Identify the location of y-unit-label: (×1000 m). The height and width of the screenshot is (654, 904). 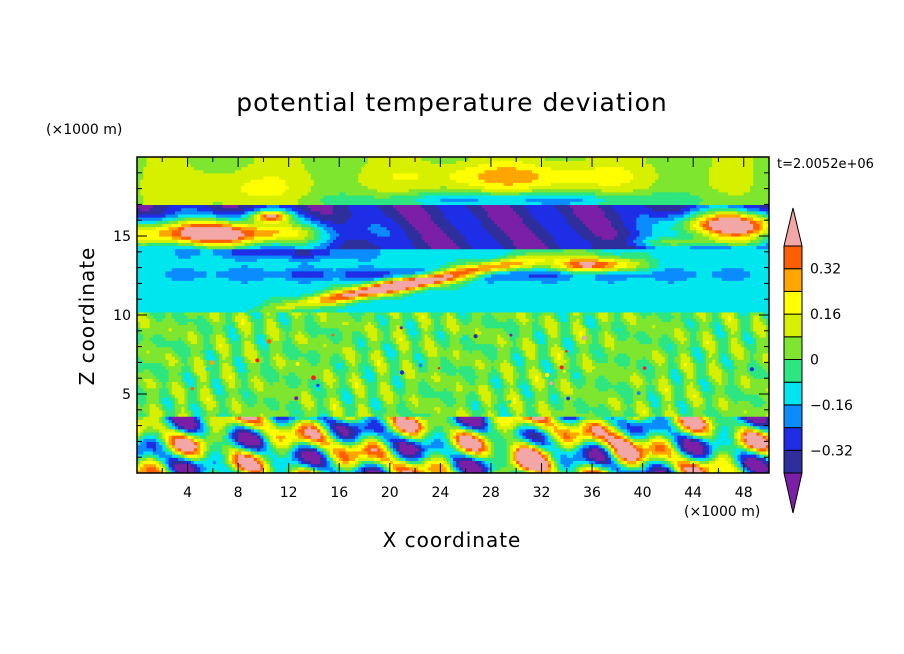
(84, 130).